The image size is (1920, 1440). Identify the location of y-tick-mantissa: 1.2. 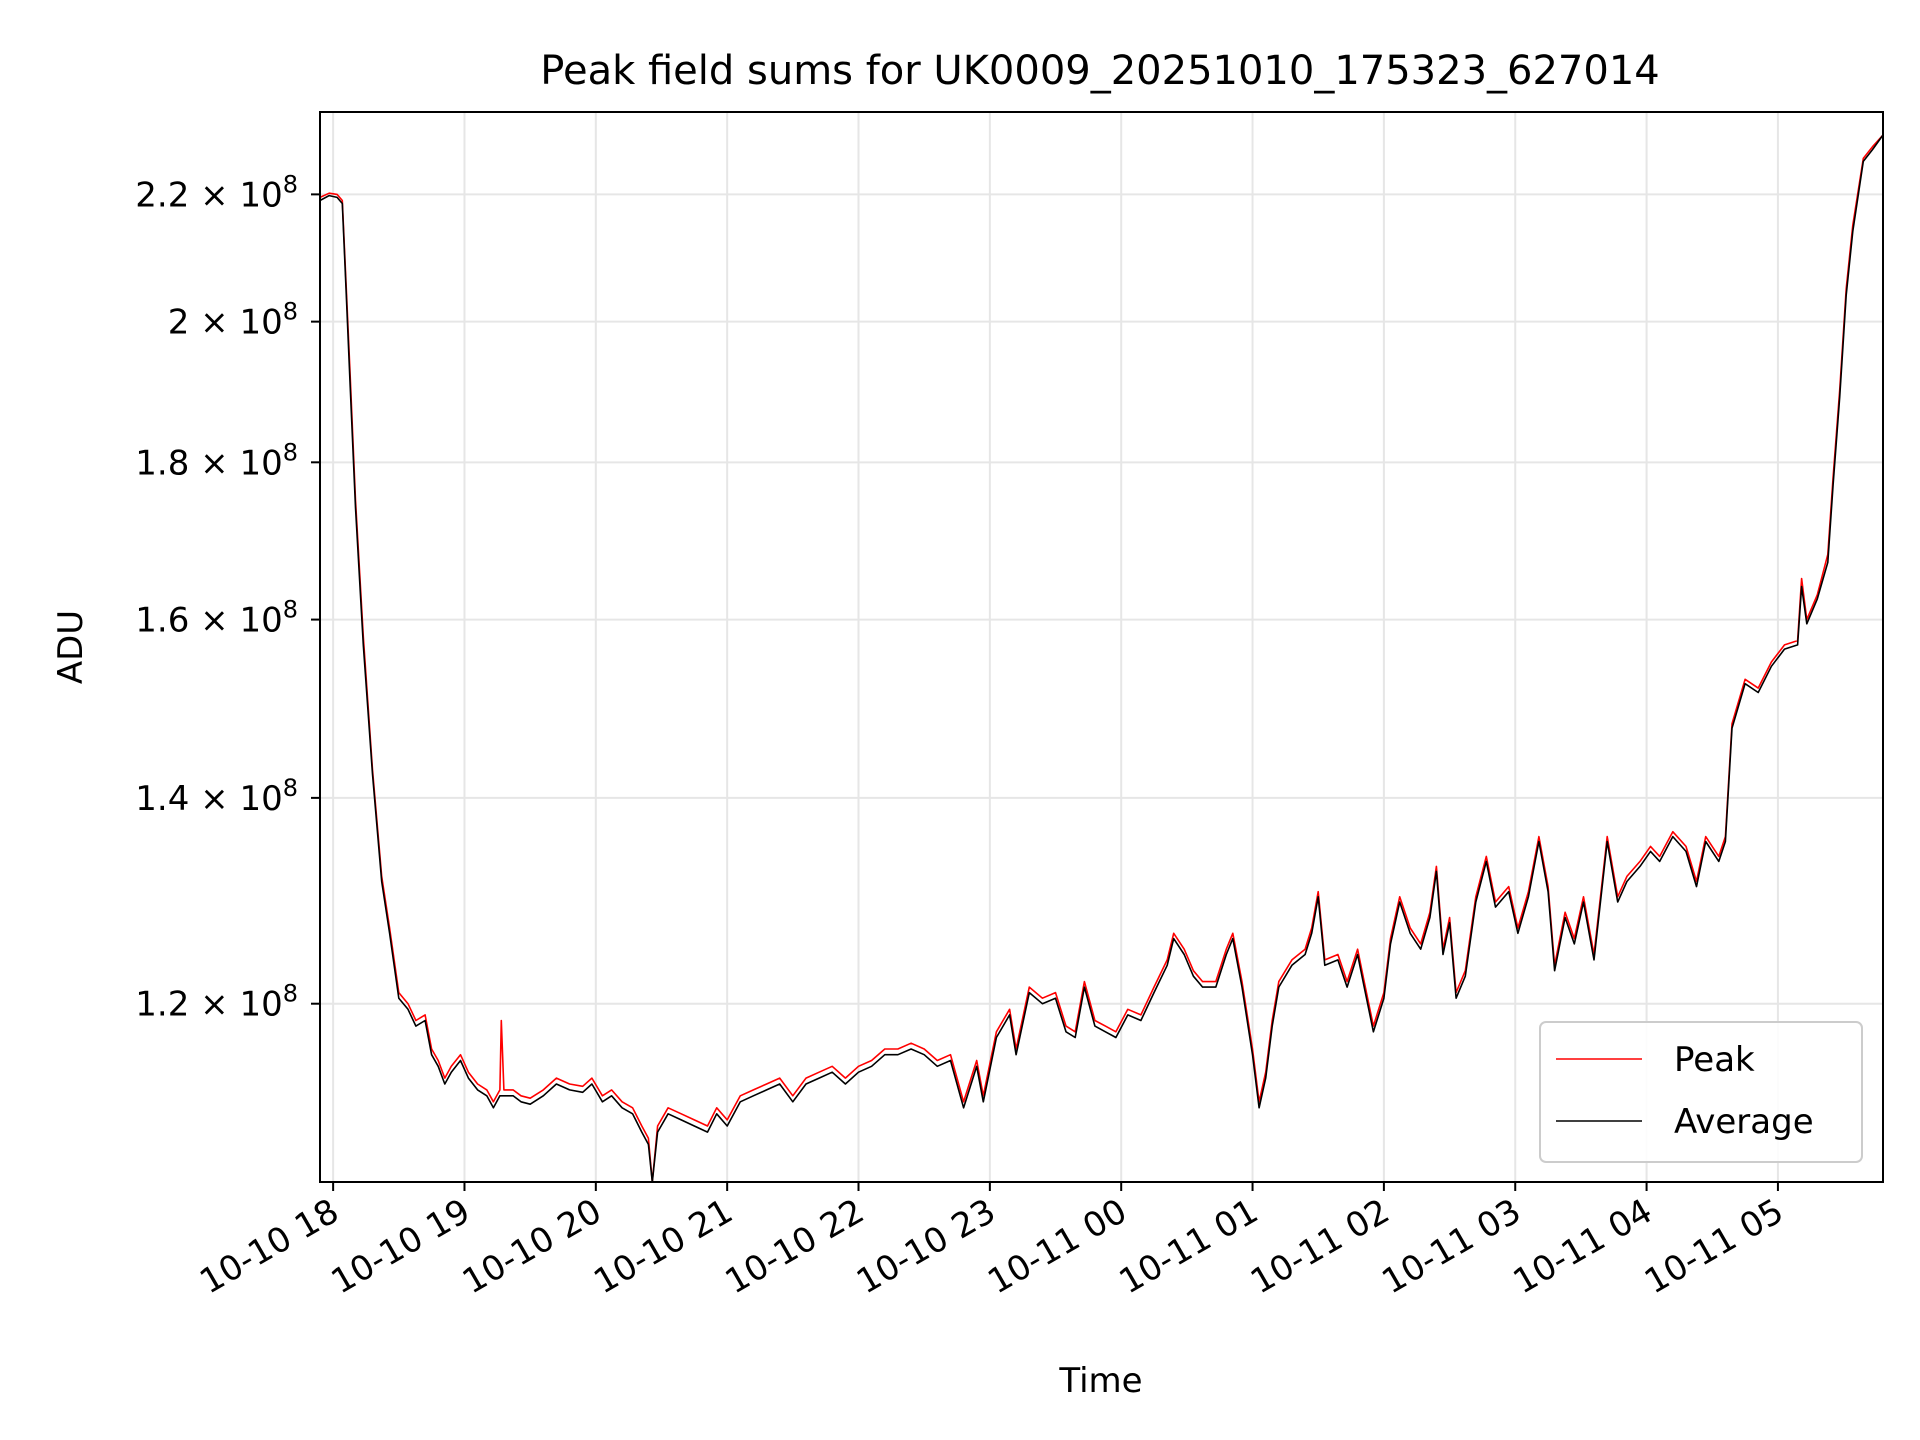
(162, 1005).